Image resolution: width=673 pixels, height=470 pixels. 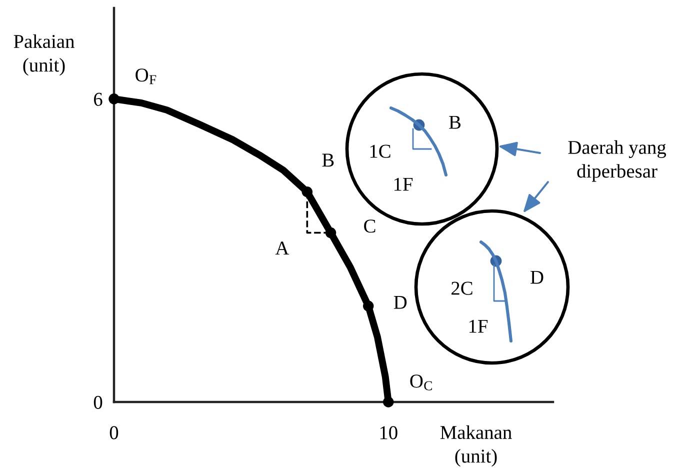 I want to click on annotation: O$_{C}$, so click(x=421, y=382).